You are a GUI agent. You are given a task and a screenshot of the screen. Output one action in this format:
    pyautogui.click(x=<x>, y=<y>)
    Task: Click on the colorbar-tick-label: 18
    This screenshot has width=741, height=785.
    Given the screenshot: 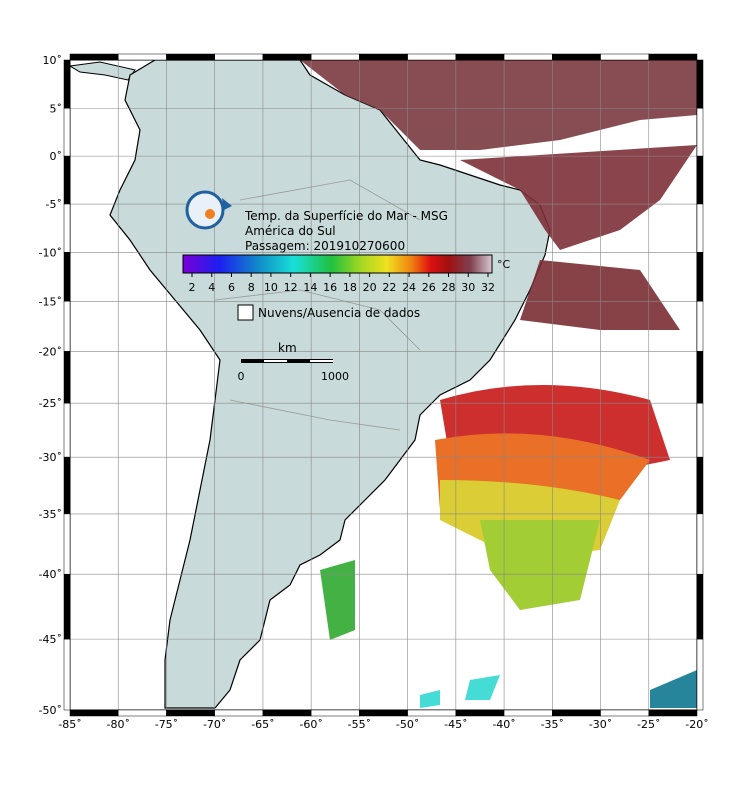 What is the action you would take?
    pyautogui.click(x=350, y=287)
    